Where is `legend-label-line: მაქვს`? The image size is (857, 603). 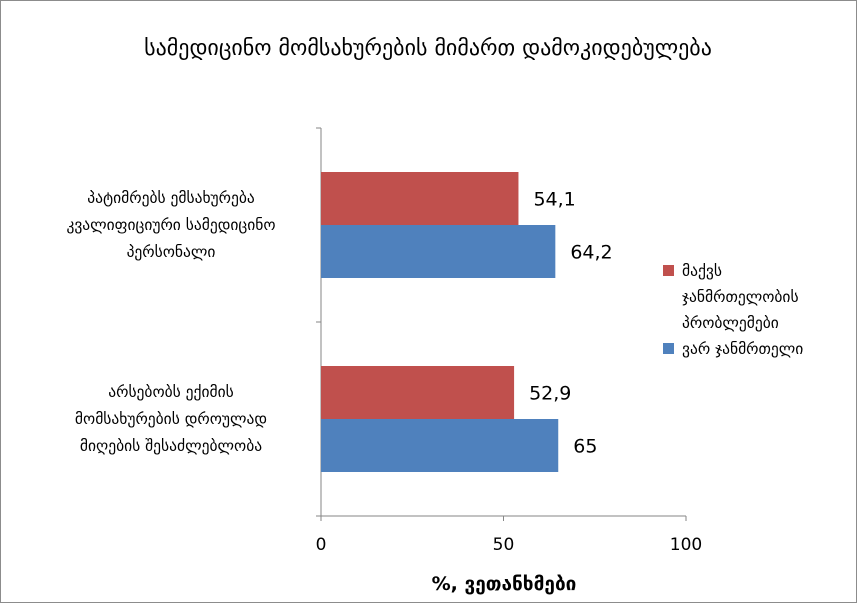 legend-label-line: მაქვს is located at coordinates (702, 271).